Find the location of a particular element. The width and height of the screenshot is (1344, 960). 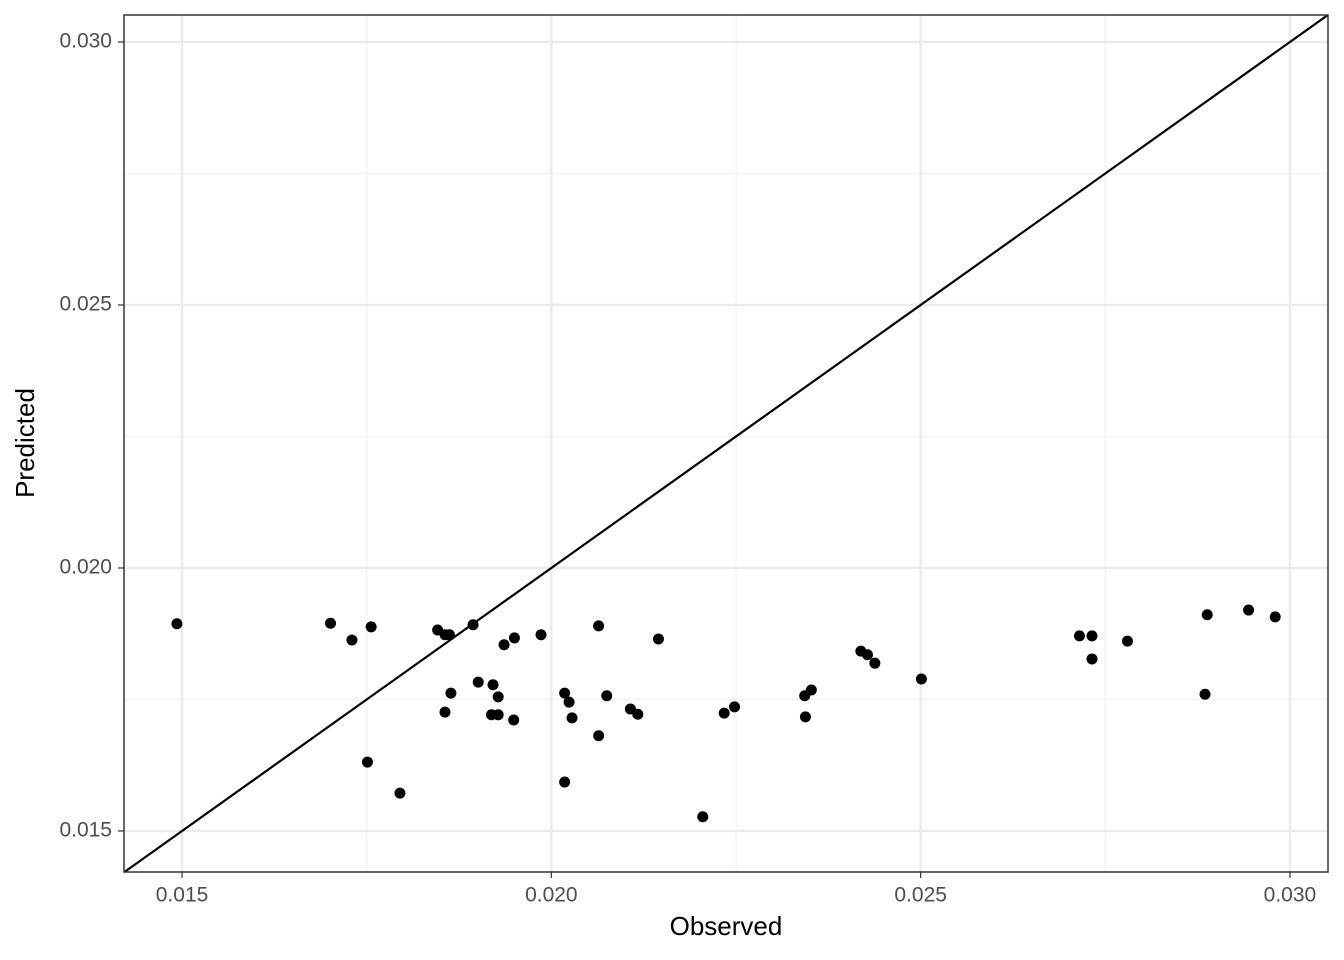

y-tick-label: 0.030 is located at coordinates (85, 41).